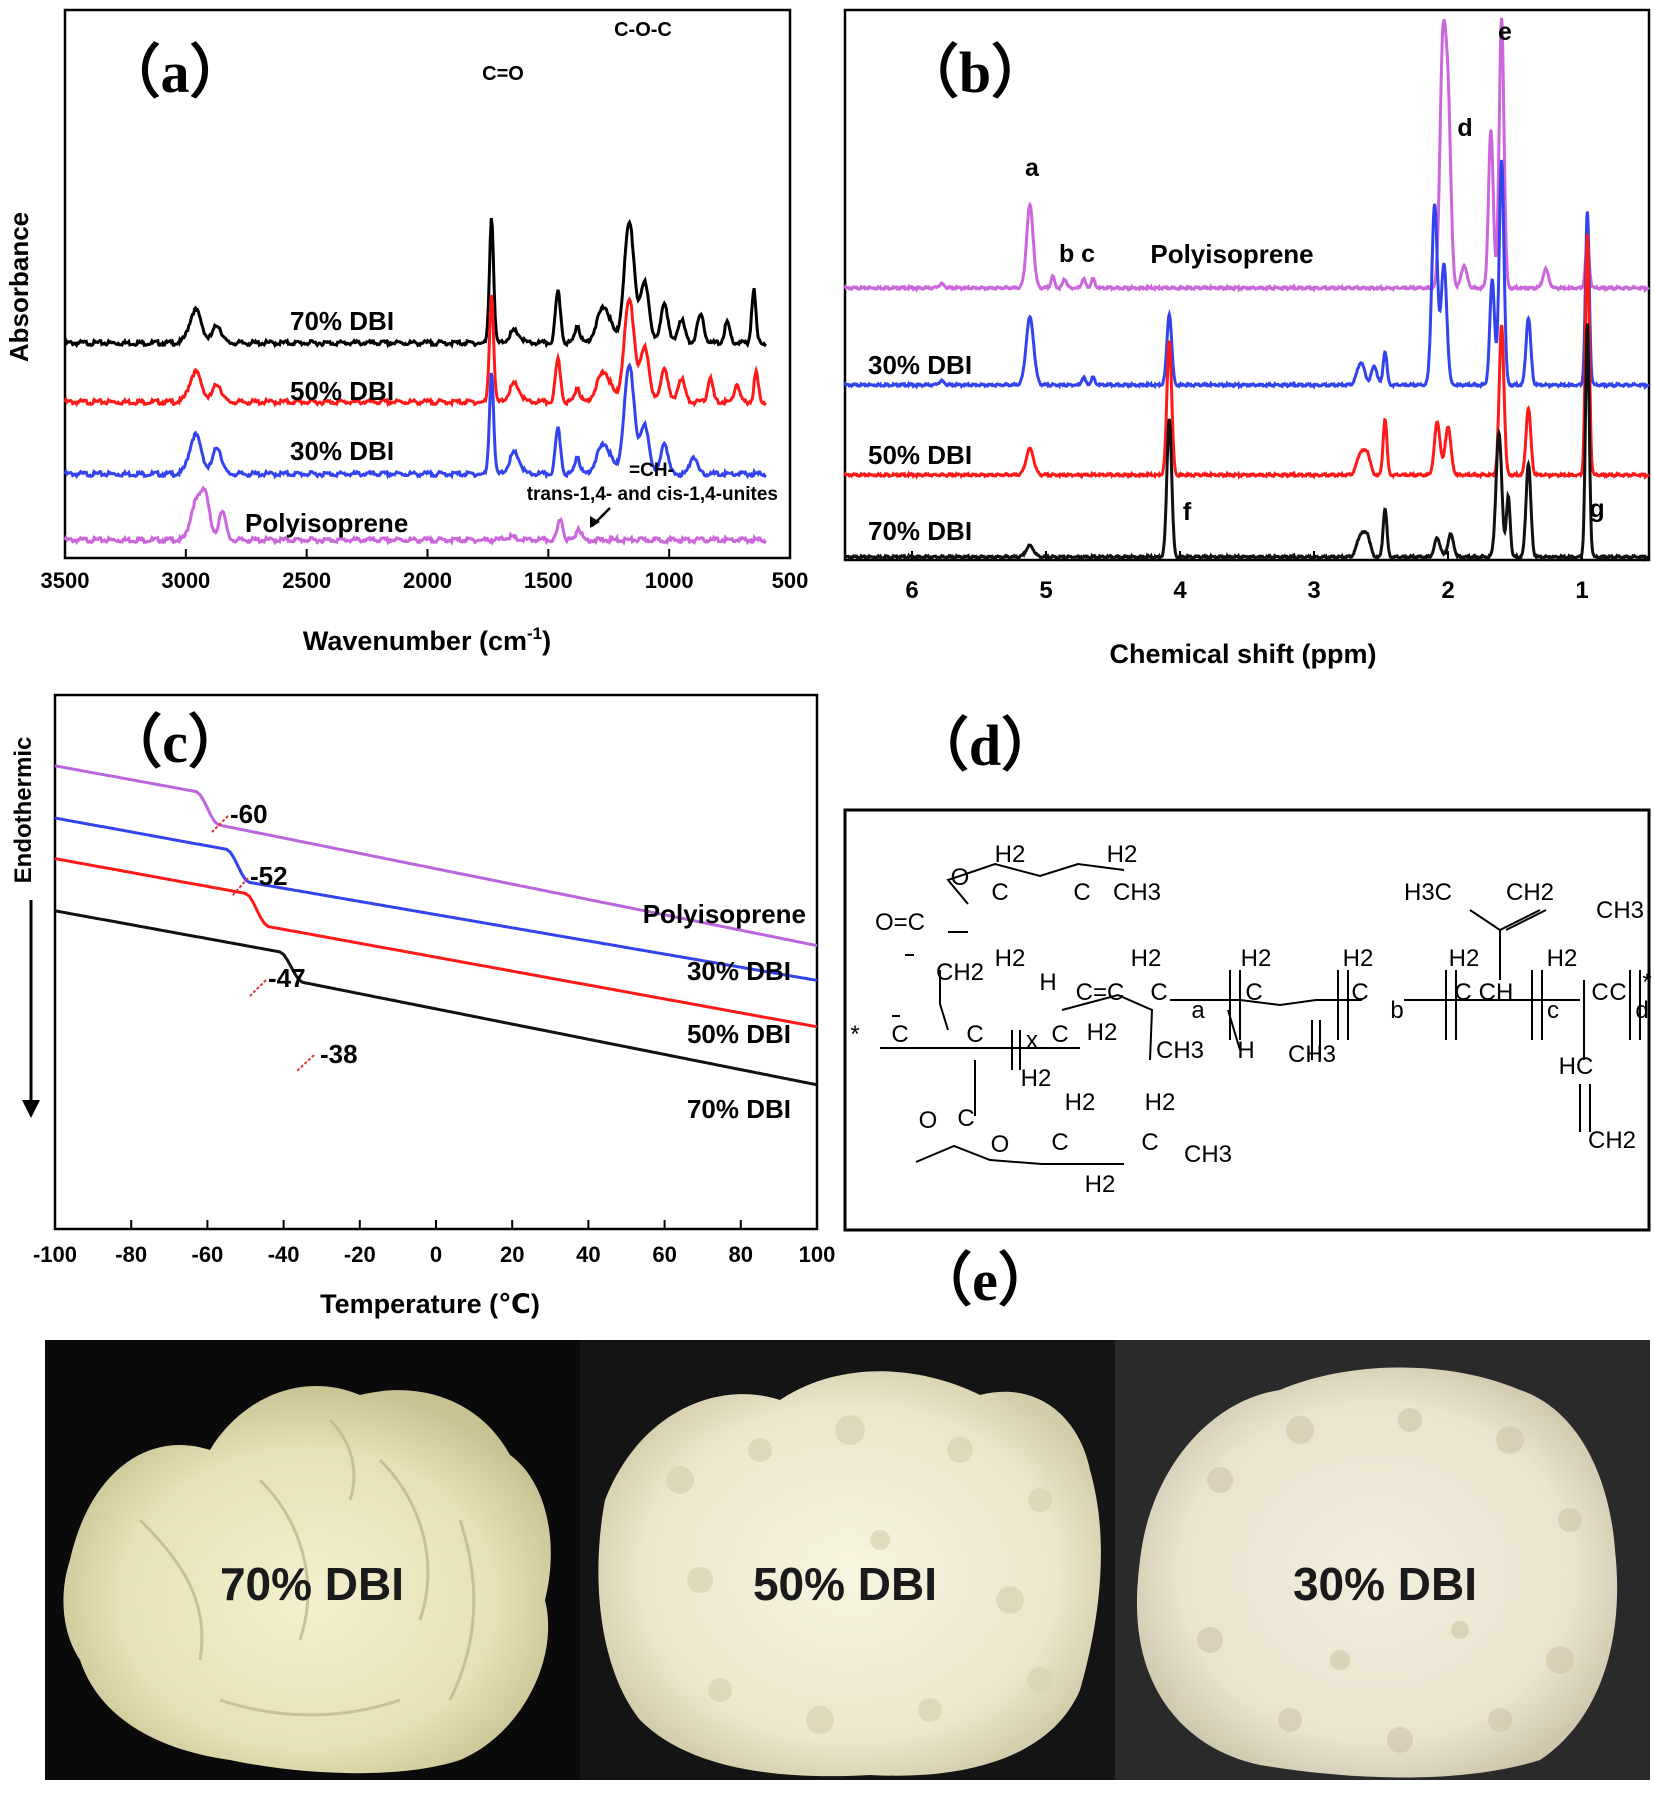 The image size is (1654, 1794). I want to click on panel-a-xtick-label: 500, so click(790, 580).